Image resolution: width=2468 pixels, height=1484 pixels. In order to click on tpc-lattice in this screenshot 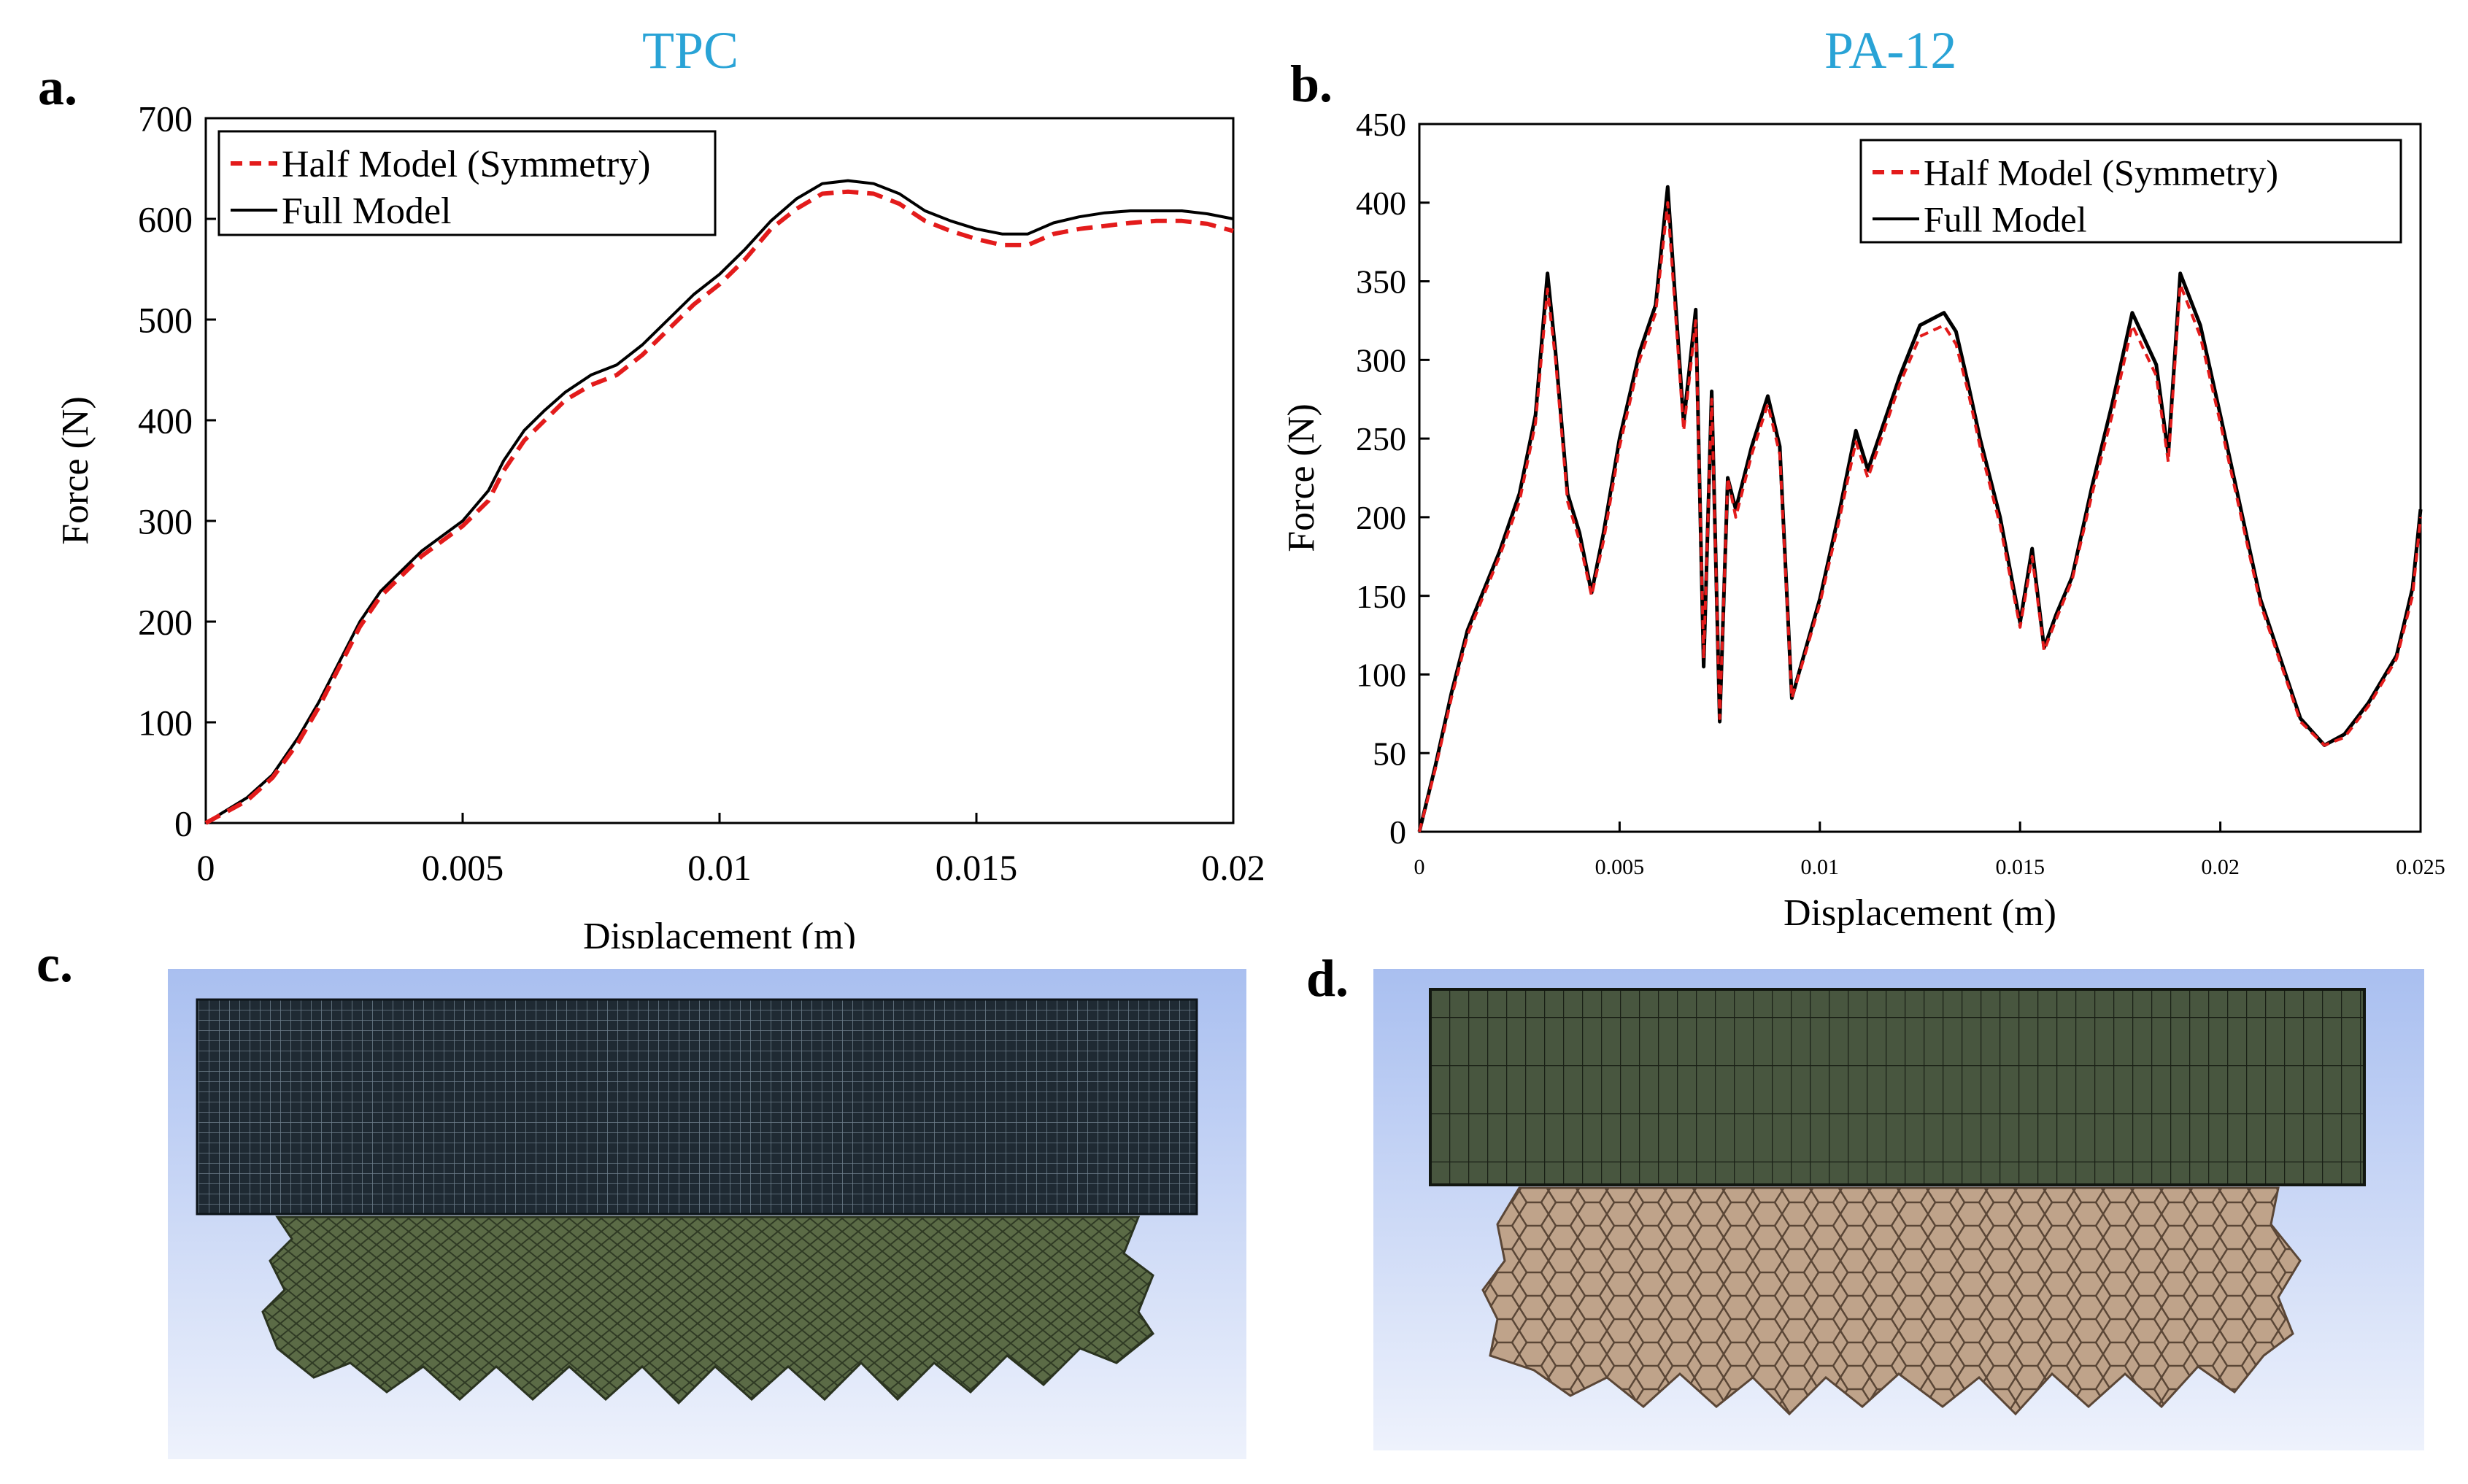, I will do `click(708, 1310)`.